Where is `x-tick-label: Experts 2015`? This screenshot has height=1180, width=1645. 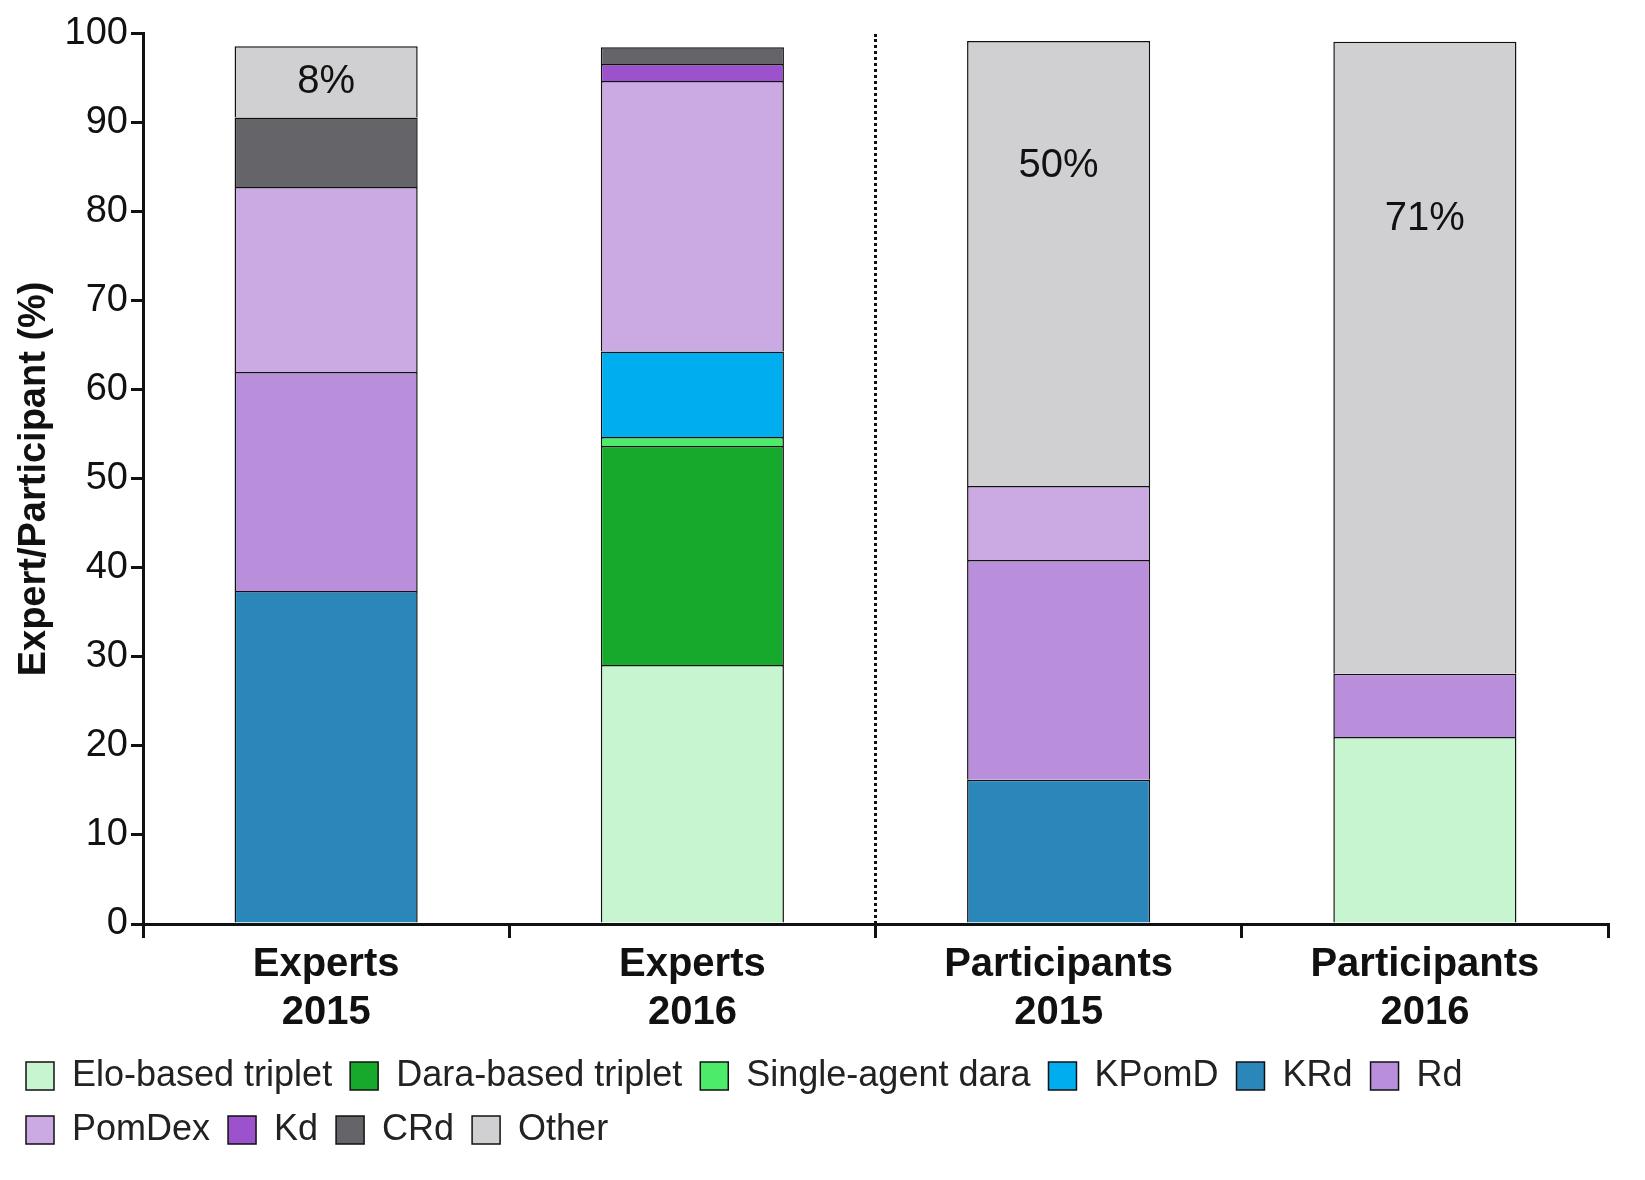
x-tick-label: Experts 2015 is located at coordinates (326, 986).